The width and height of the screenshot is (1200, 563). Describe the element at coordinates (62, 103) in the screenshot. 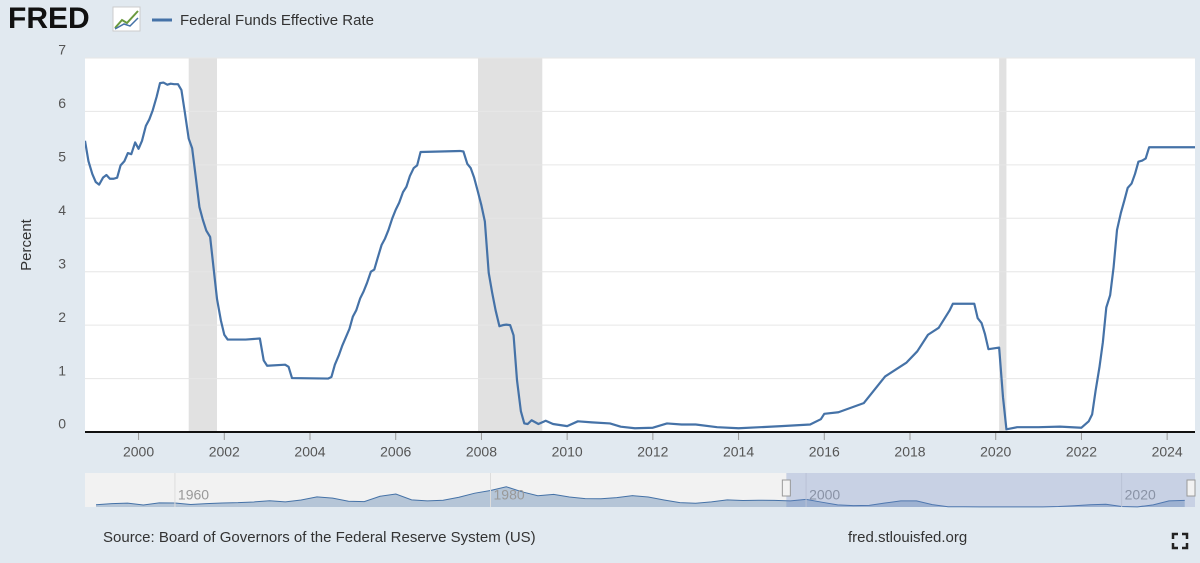

I see `y-tick-label: 6` at that location.